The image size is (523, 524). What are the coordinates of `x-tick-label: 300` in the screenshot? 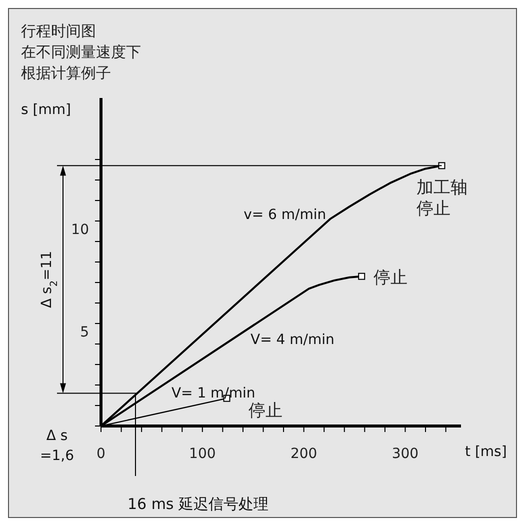 It's located at (405, 454).